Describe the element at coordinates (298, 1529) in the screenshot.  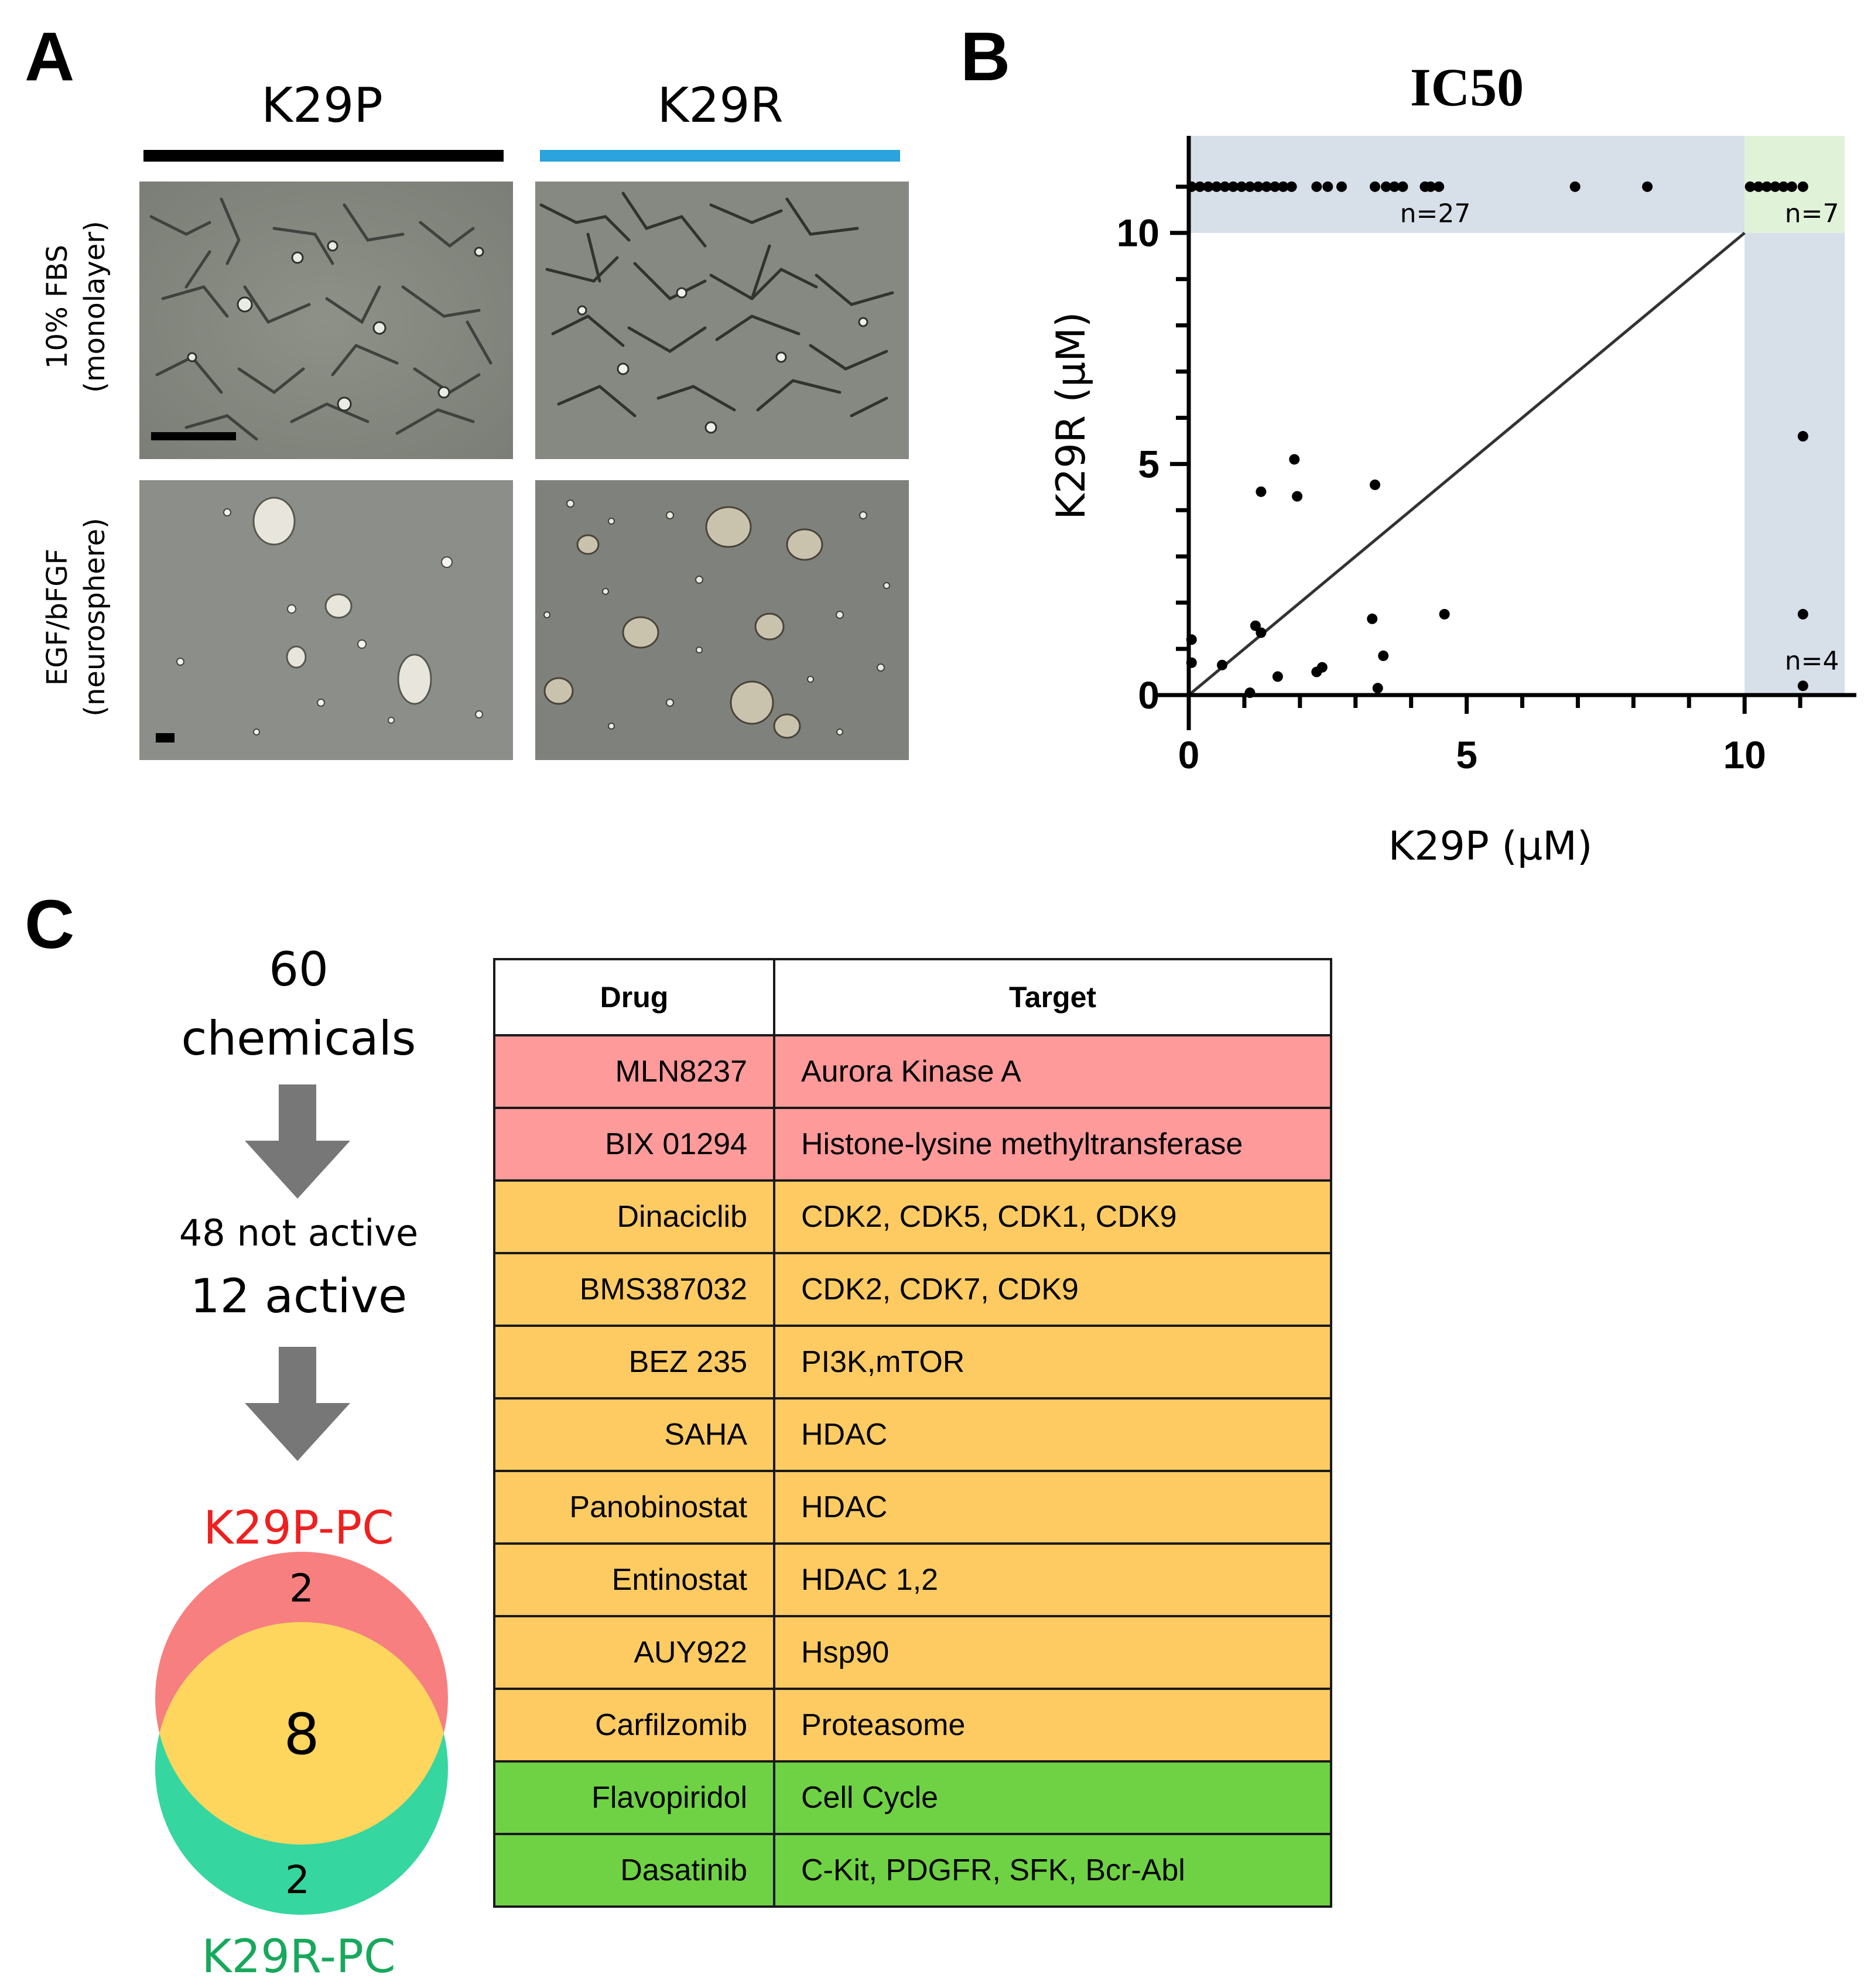
I see `venn-top-label: K29P-PC` at that location.